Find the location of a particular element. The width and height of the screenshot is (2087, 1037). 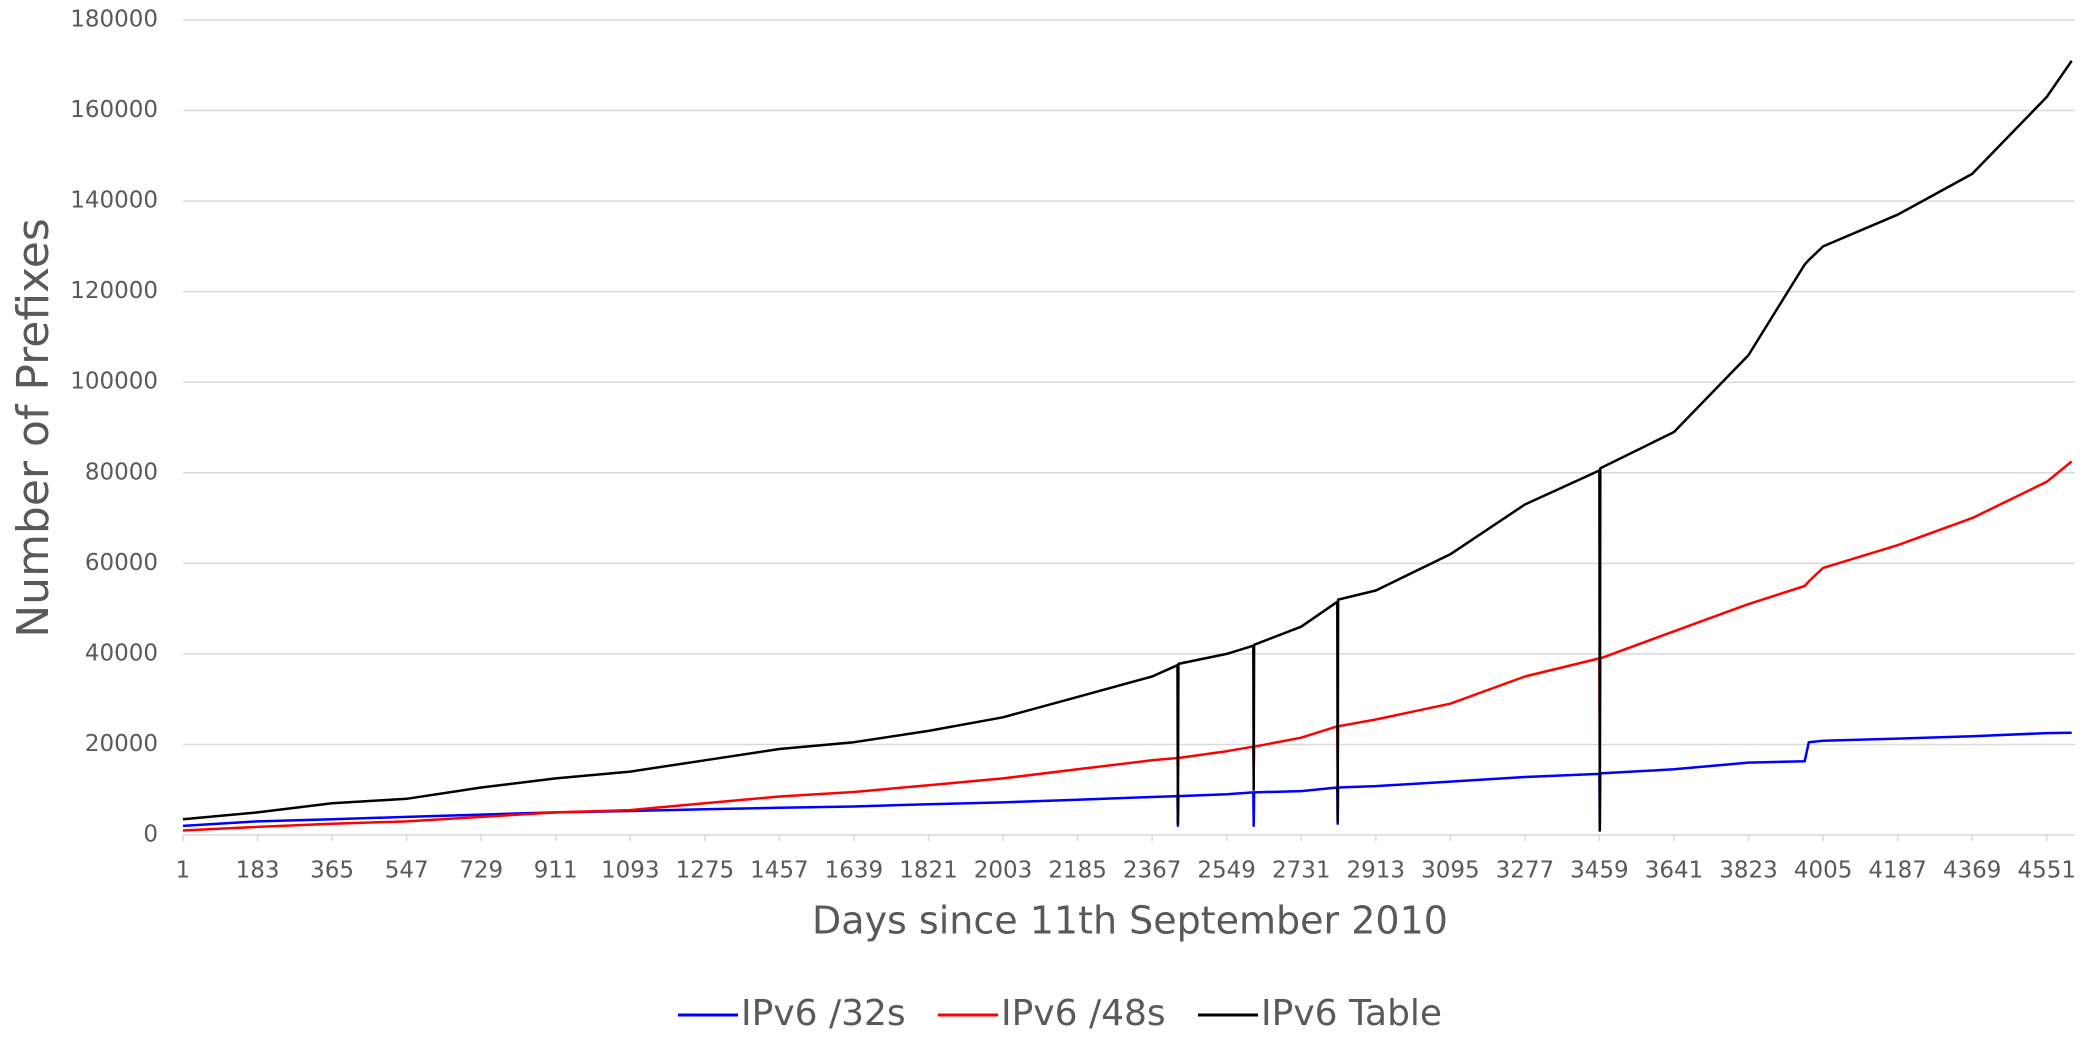

x-tick-label: 2731 is located at coordinates (1301, 871).